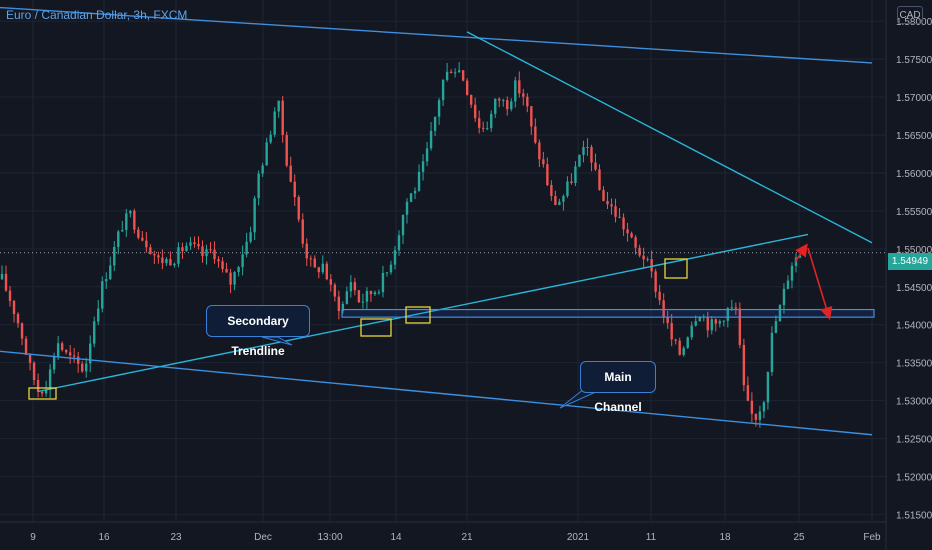 The height and width of the screenshot is (550, 932). What do you see at coordinates (176, 537) in the screenshot?
I see `x-tick-label: 23` at bounding box center [176, 537].